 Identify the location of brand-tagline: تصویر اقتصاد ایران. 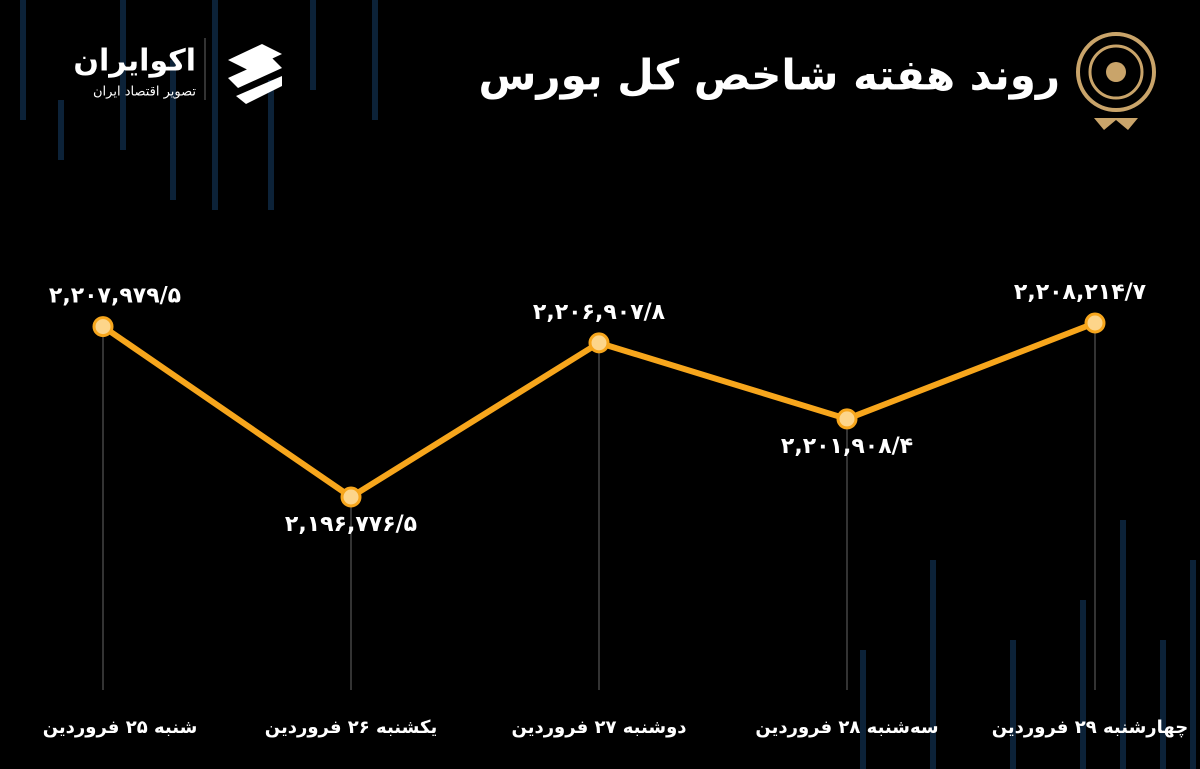
(144, 92).